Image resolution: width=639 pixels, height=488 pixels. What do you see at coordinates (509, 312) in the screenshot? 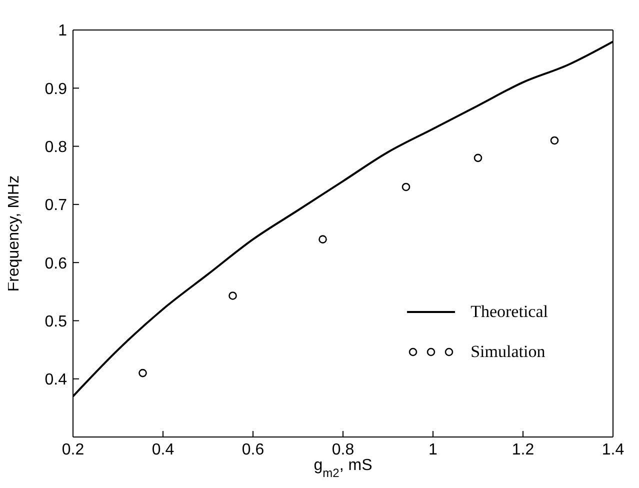
I see `legend-label: Theoretical` at bounding box center [509, 312].